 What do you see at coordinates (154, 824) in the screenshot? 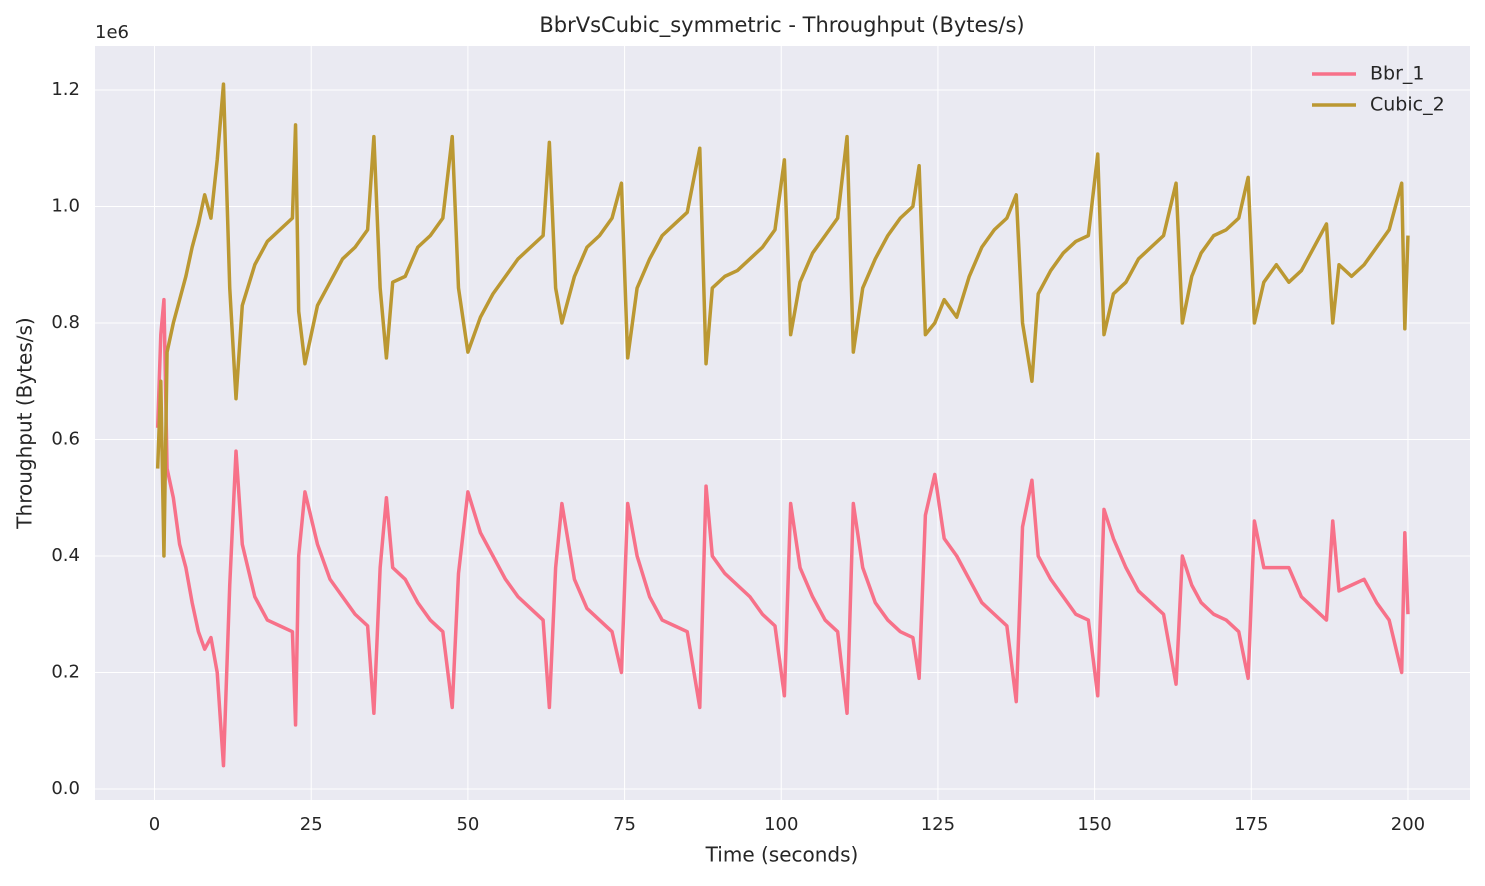
I see `x-tick-label: 0` at bounding box center [154, 824].